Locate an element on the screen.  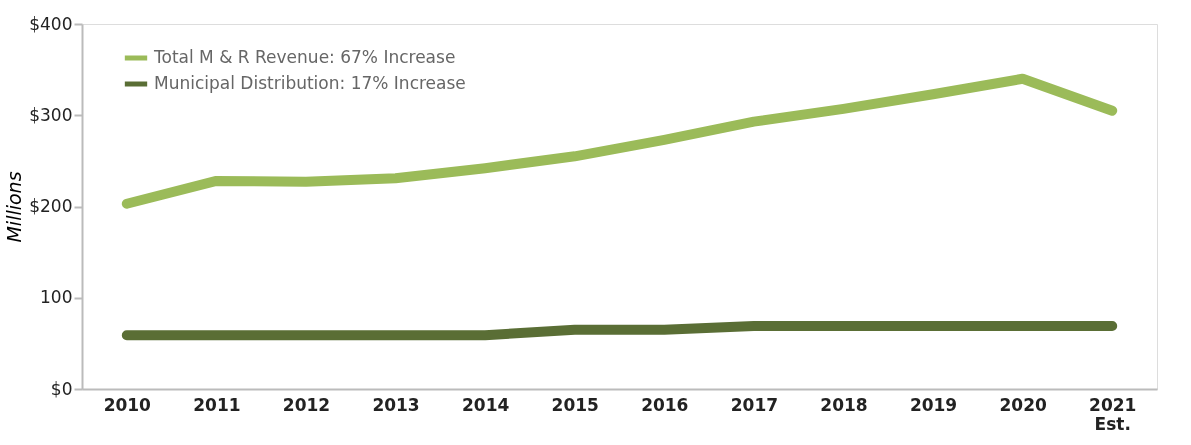
x-tick-label: 2018 is located at coordinates (844, 404).